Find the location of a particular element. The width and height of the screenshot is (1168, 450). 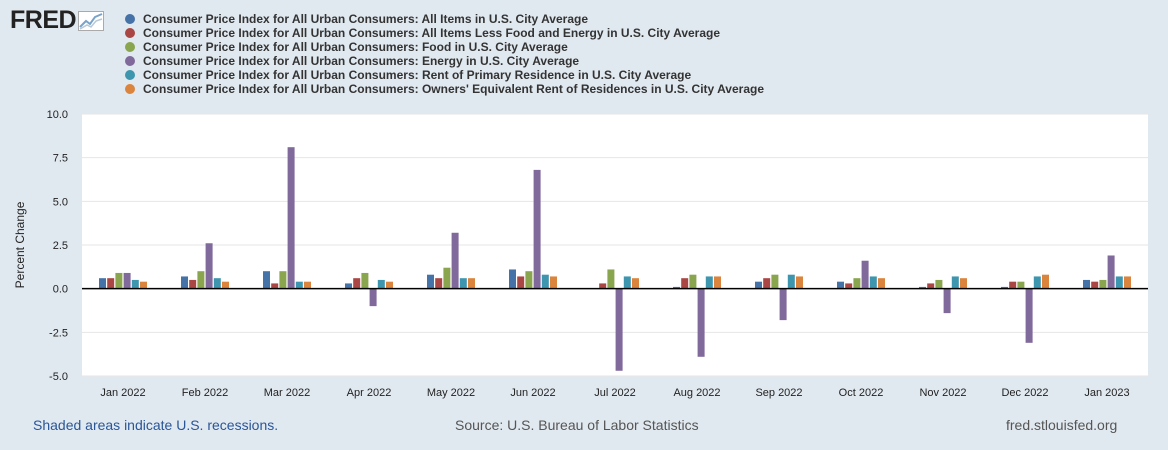

x-tick-label: Sep 2022 is located at coordinates (778, 393).